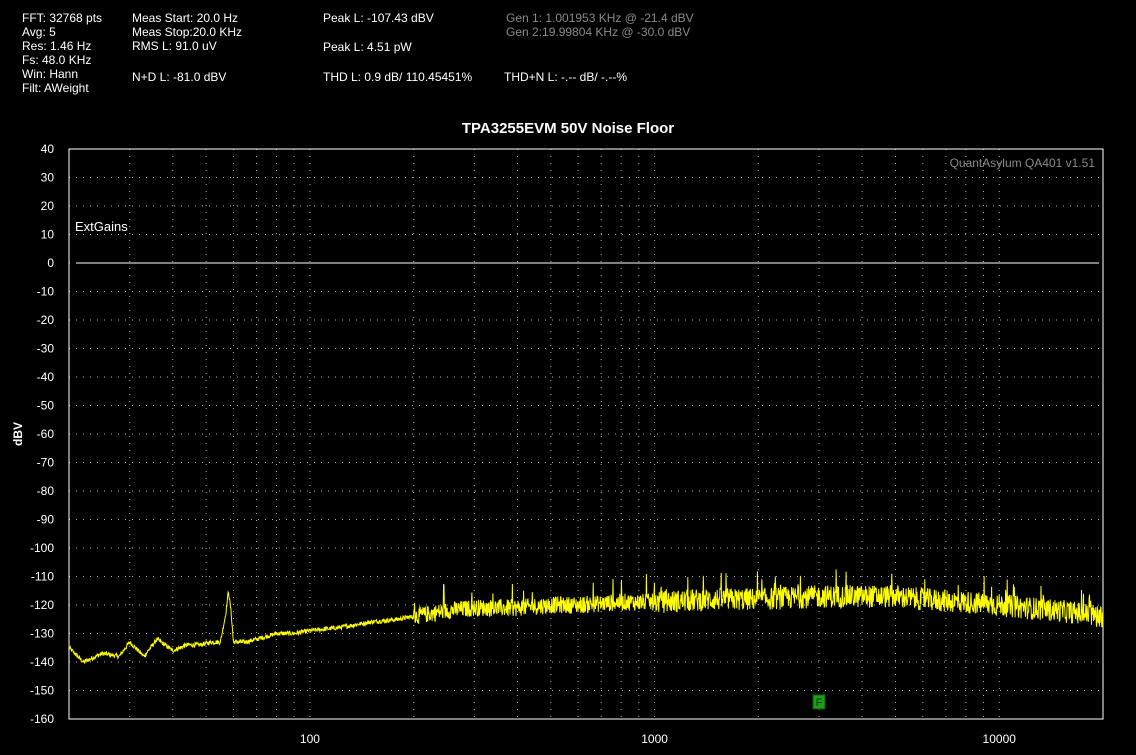 This screenshot has width=1136, height=755. Describe the element at coordinates (57, 60) in the screenshot. I see `sample-rate-text: Fs: 48.0 KHz` at that location.